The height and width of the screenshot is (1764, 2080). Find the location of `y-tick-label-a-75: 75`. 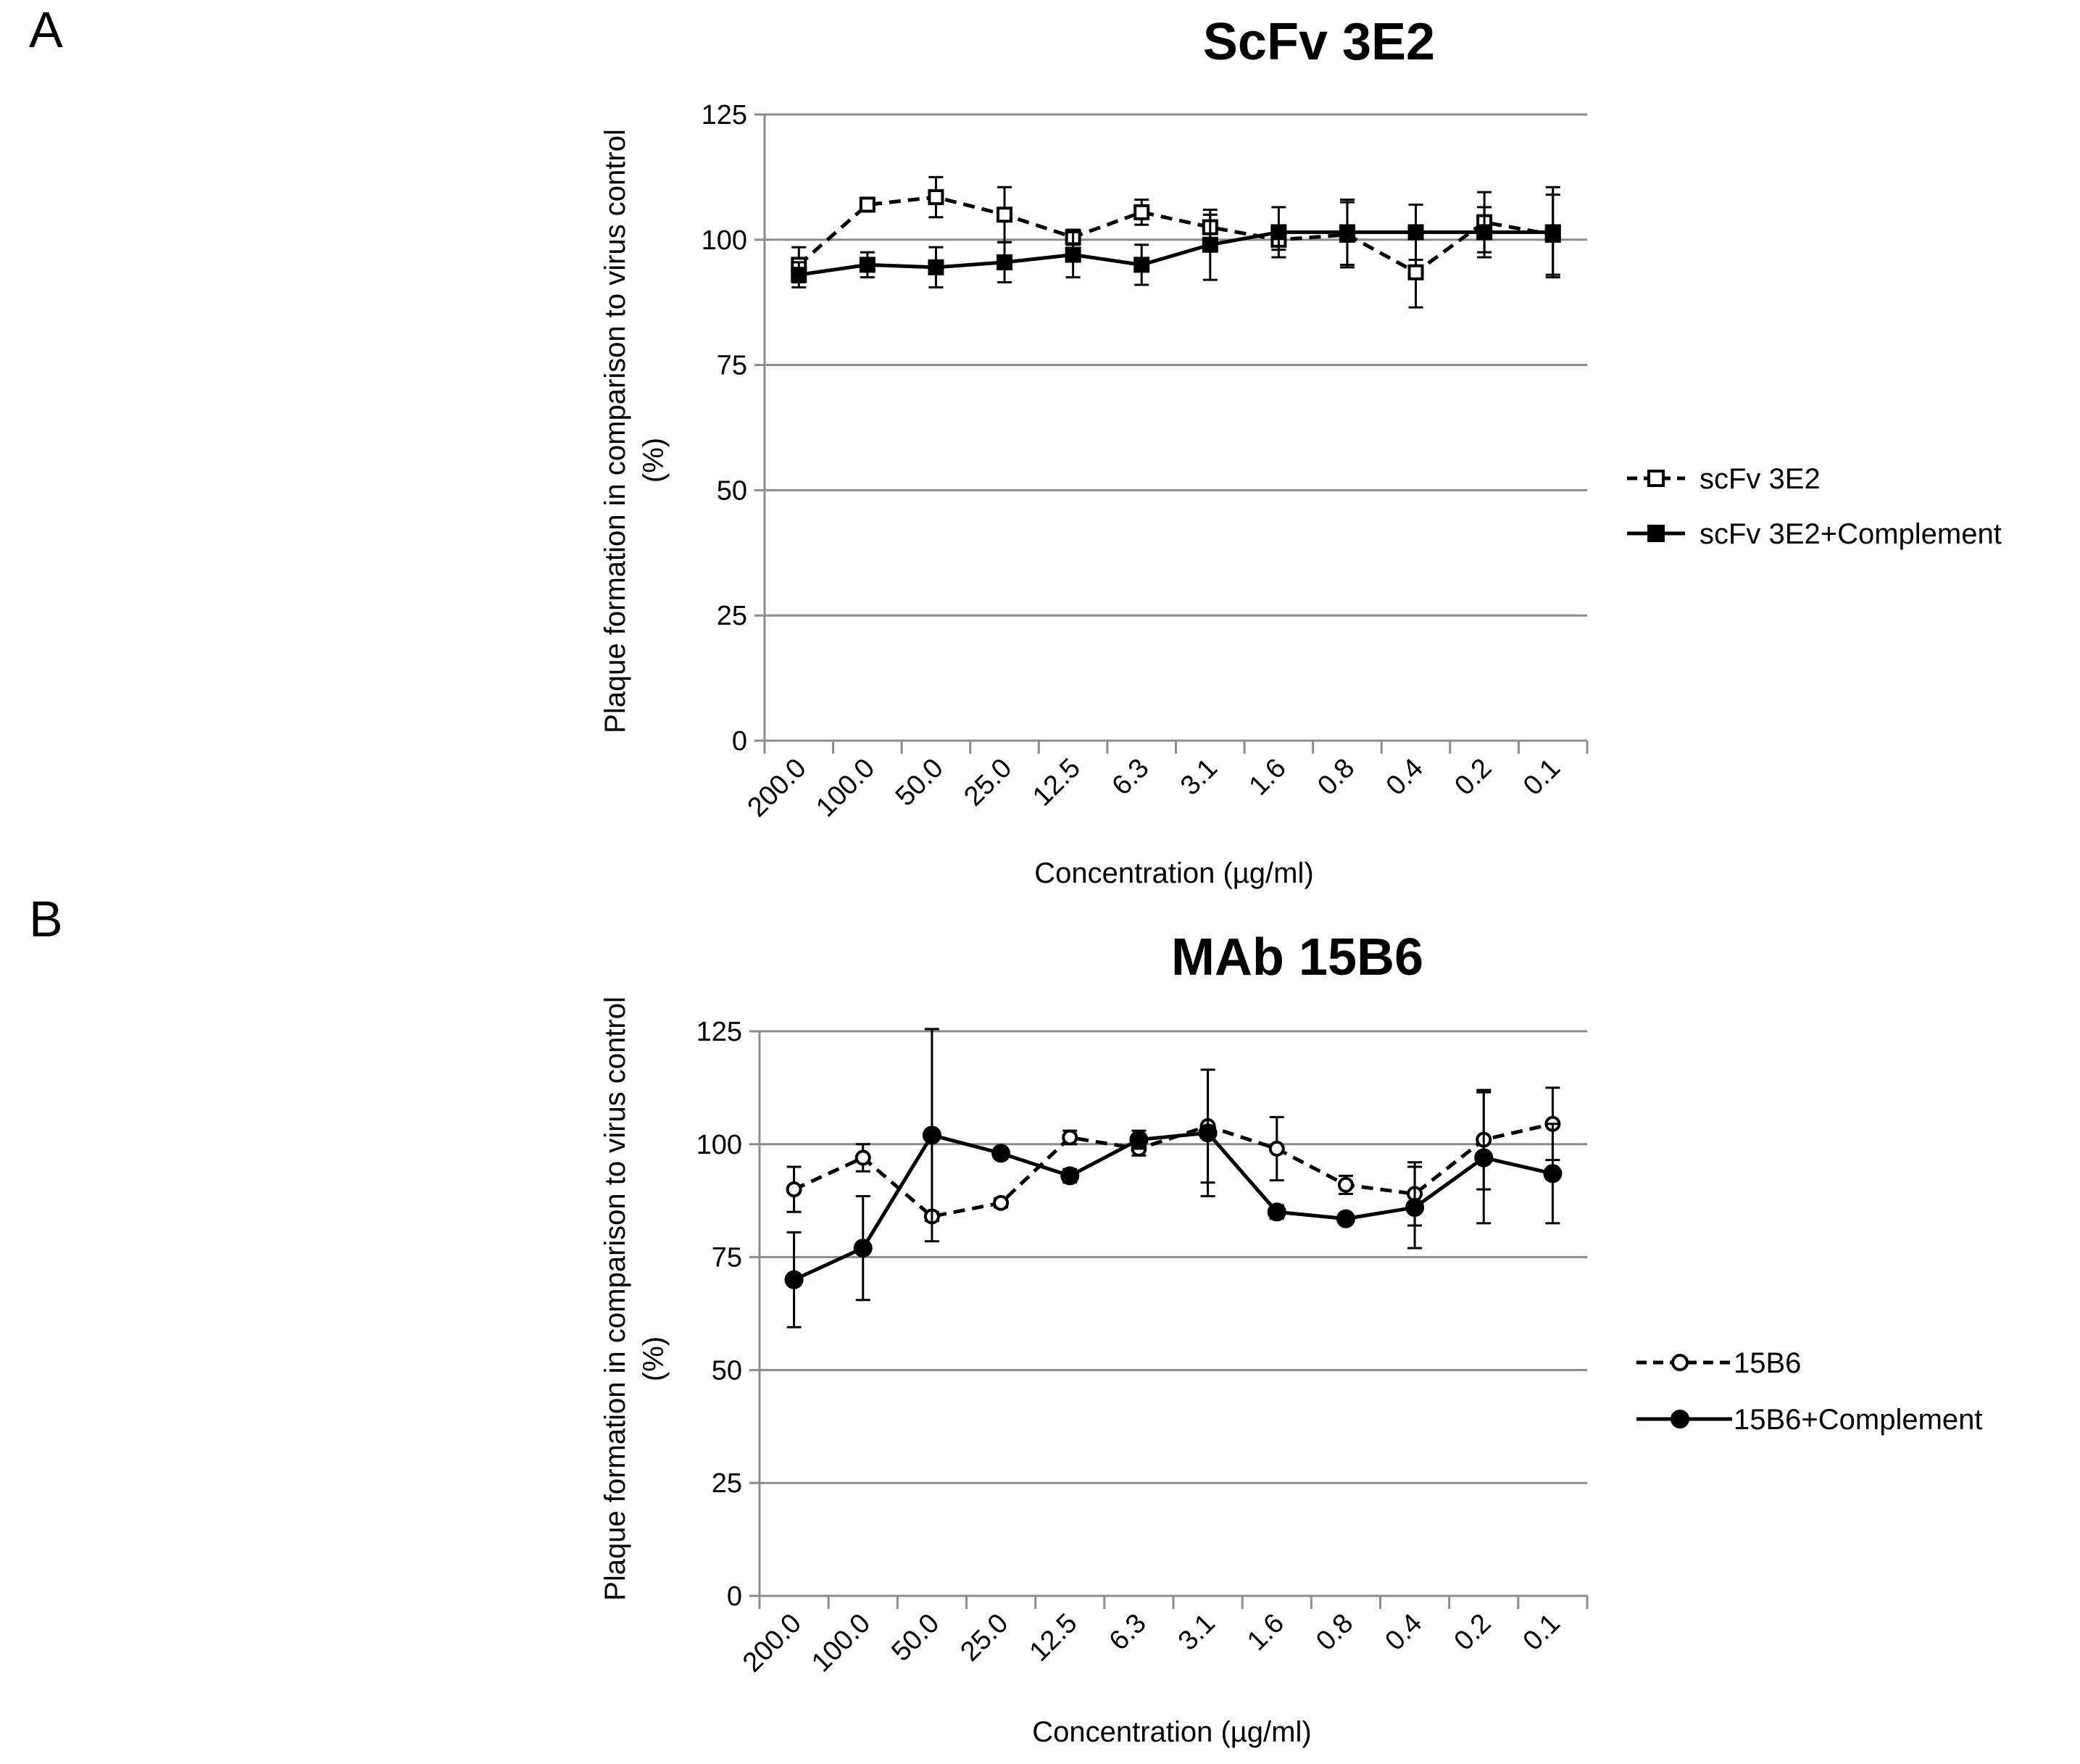

y-tick-label-a-75: 75 is located at coordinates (732, 366).